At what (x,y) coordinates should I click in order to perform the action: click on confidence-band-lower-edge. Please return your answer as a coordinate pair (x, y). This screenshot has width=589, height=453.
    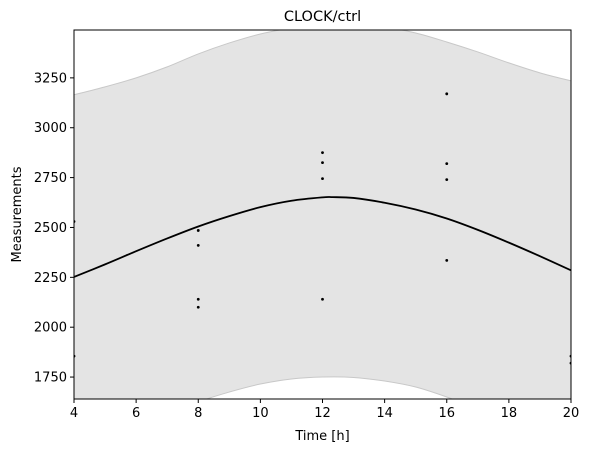
    Looking at the image, I should click on (329, 387).